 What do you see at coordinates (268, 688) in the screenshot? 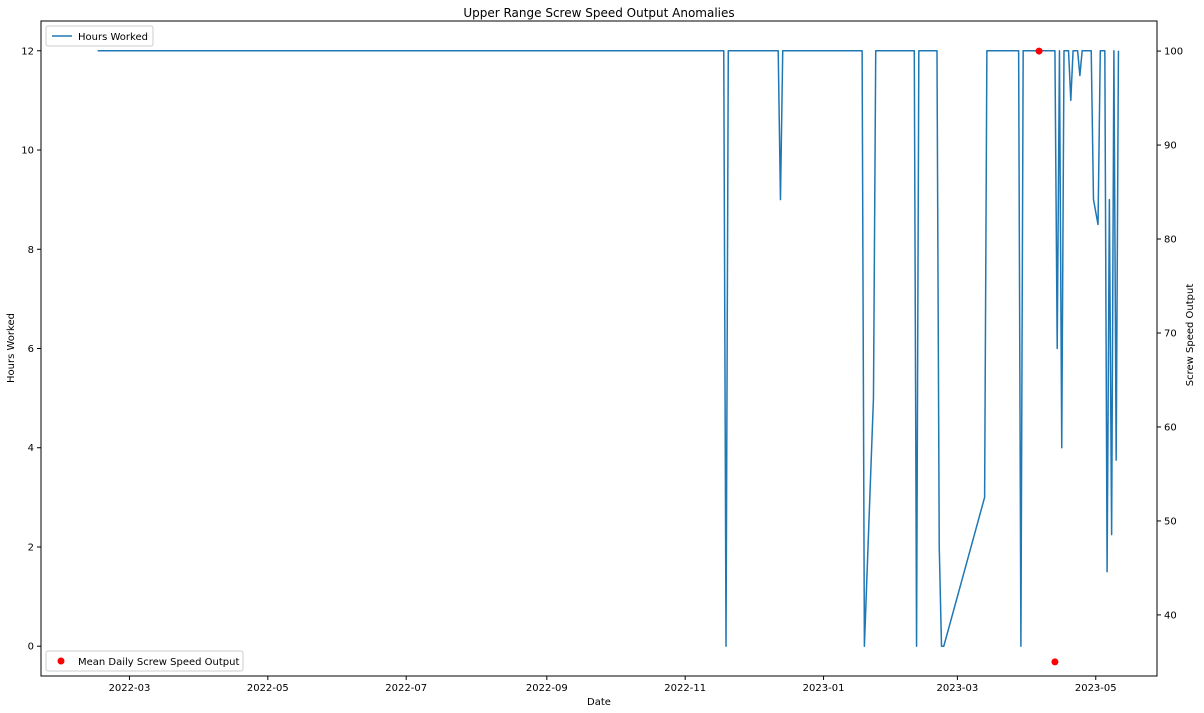
I see `x-tick-label-2022-05: 2022-05` at bounding box center [268, 688].